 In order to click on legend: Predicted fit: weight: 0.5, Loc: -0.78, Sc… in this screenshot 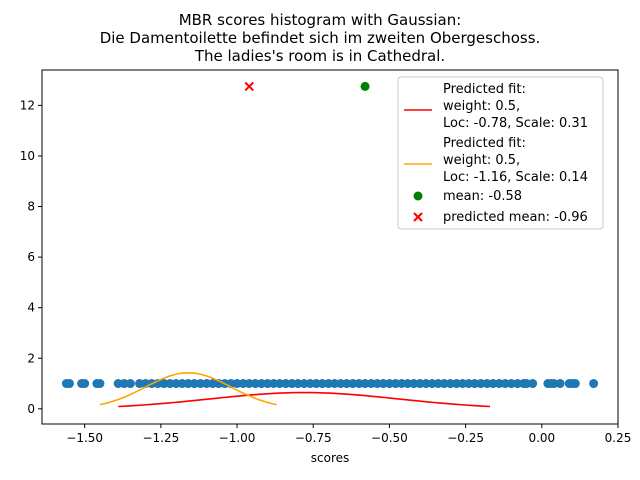, I will do `click(500, 153)`.